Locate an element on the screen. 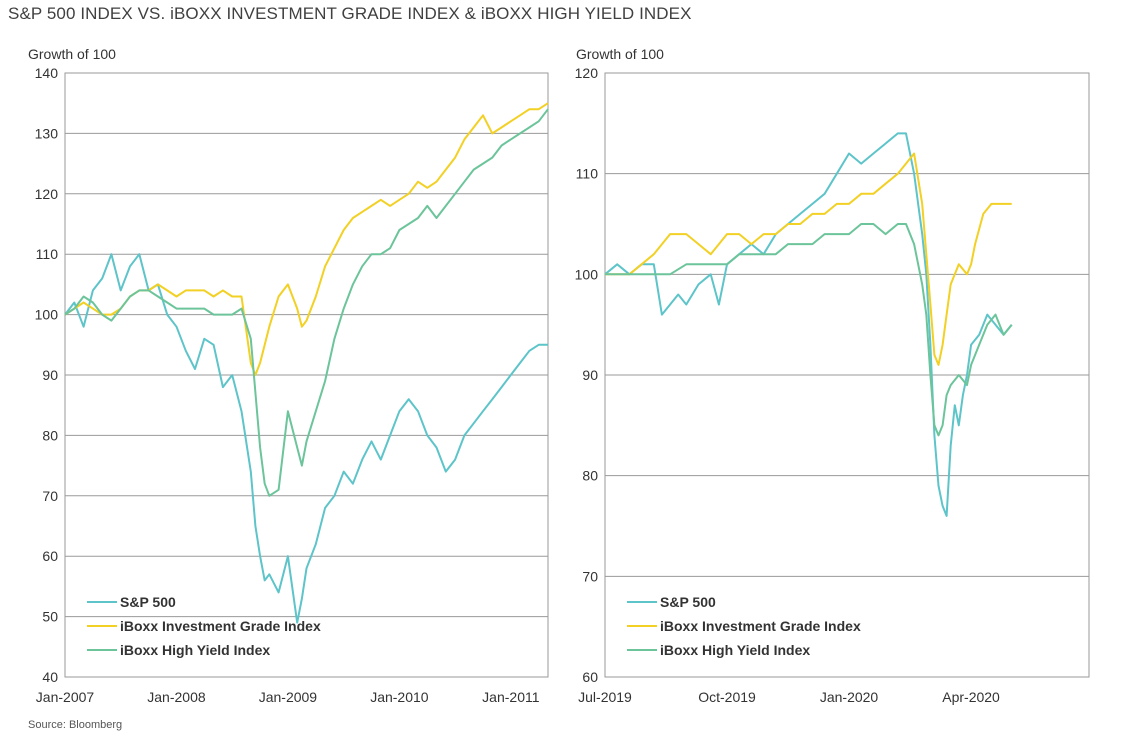 Image resolution: width=1136 pixels, height=736 pixels. x-tick-label: Jan-2020 is located at coordinates (849, 697).